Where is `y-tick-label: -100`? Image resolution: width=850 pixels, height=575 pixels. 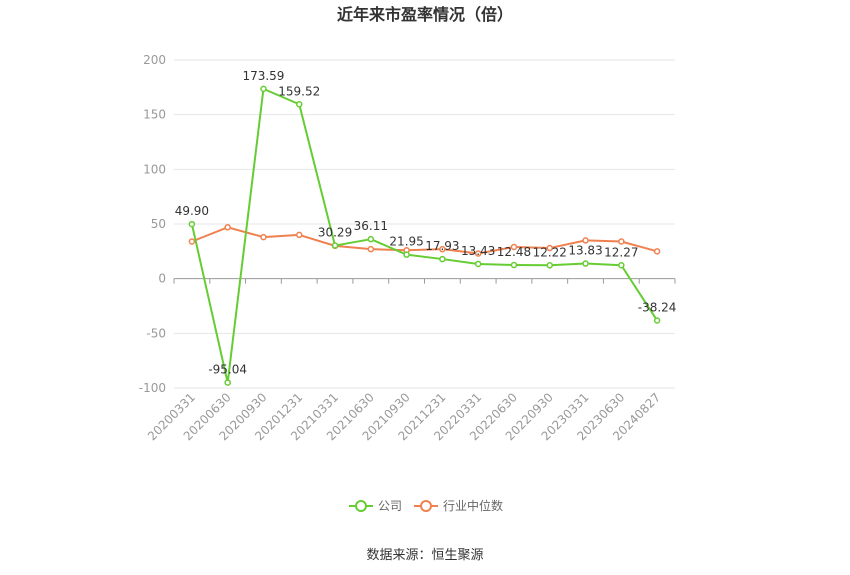
y-tick-label: -100 is located at coordinates (152, 388).